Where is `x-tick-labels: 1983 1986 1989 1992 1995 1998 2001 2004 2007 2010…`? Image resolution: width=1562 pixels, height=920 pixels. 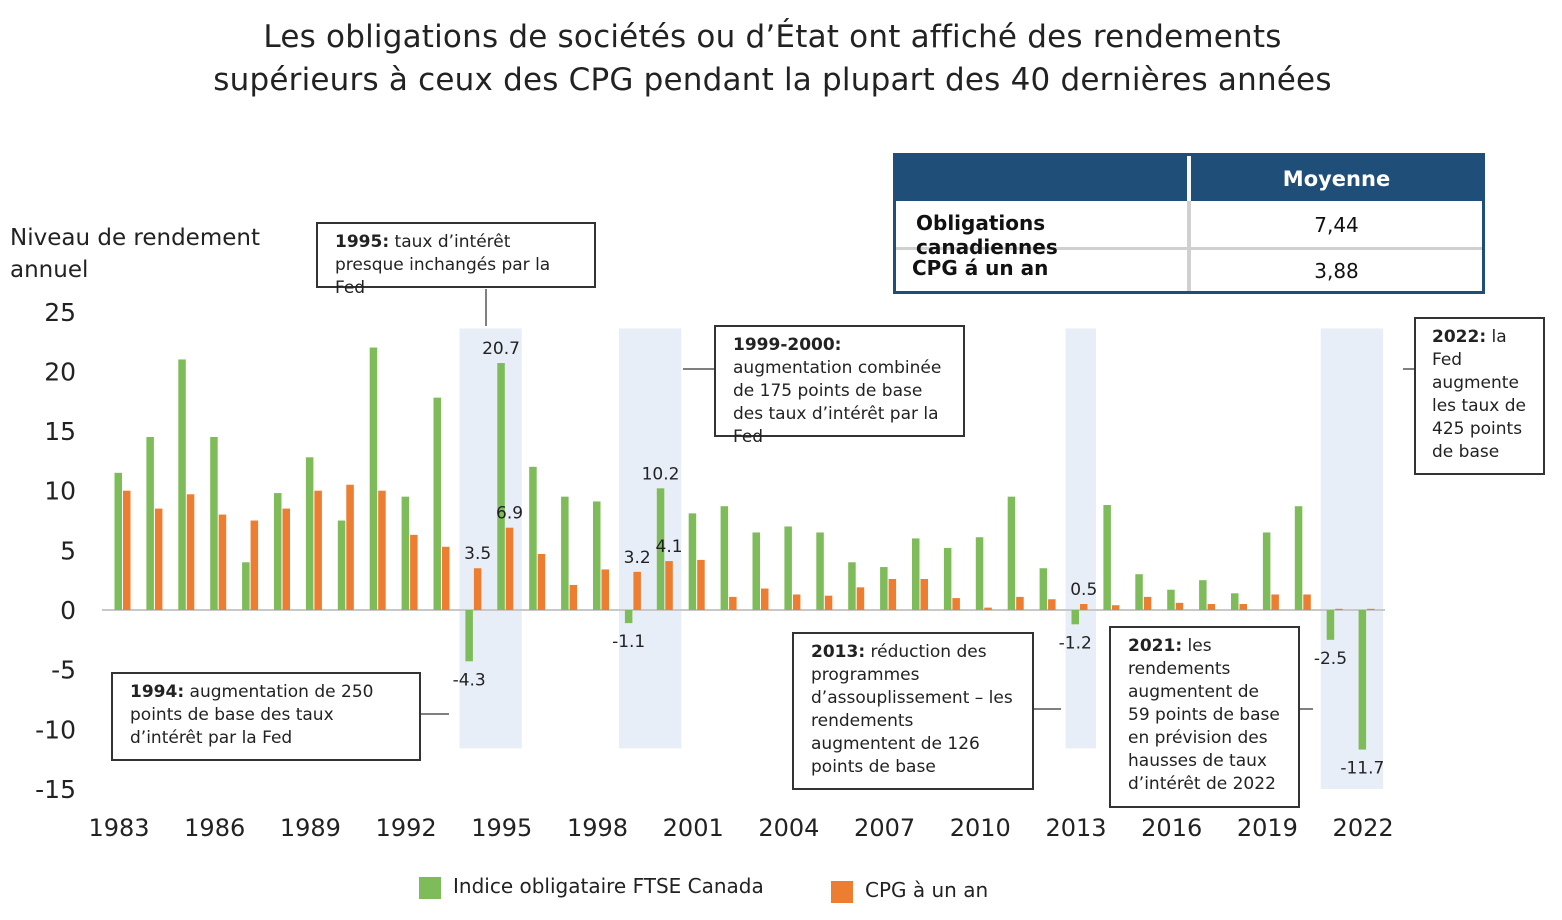 x-tick-labels: 1983 1986 1989 1992 1995 1998 2001 2004 2007 2010… is located at coordinates (740, 828).